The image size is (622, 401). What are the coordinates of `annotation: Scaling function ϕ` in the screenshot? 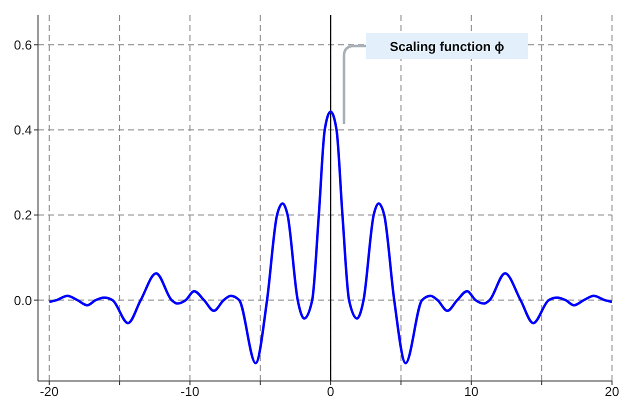 It's located at (447, 46).